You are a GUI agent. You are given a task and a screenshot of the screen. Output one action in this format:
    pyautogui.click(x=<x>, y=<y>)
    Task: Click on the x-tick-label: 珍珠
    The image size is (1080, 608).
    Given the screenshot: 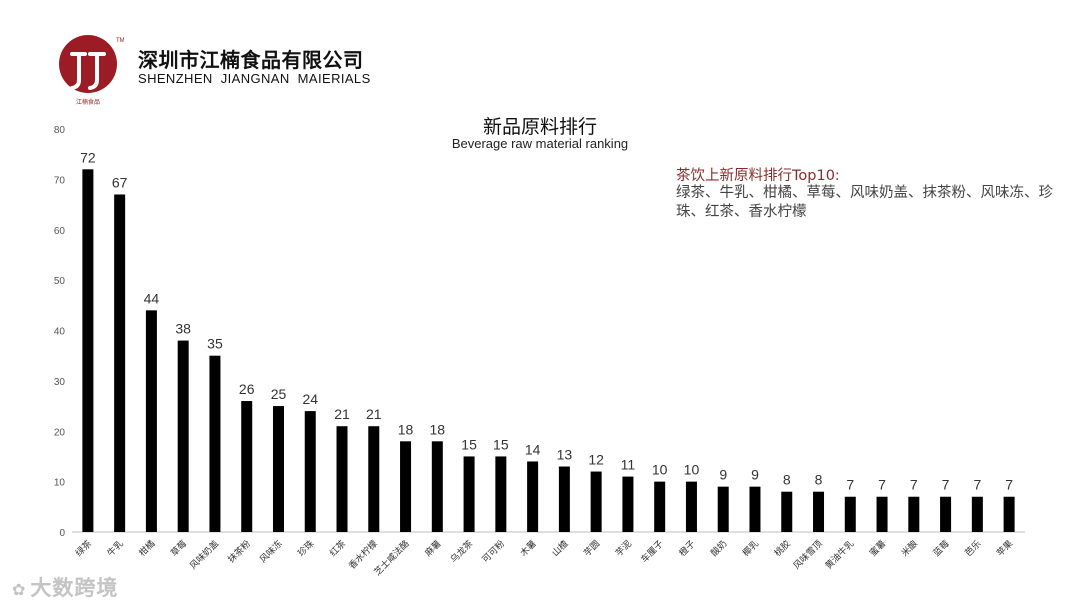 What is the action you would take?
    pyautogui.click(x=305, y=548)
    